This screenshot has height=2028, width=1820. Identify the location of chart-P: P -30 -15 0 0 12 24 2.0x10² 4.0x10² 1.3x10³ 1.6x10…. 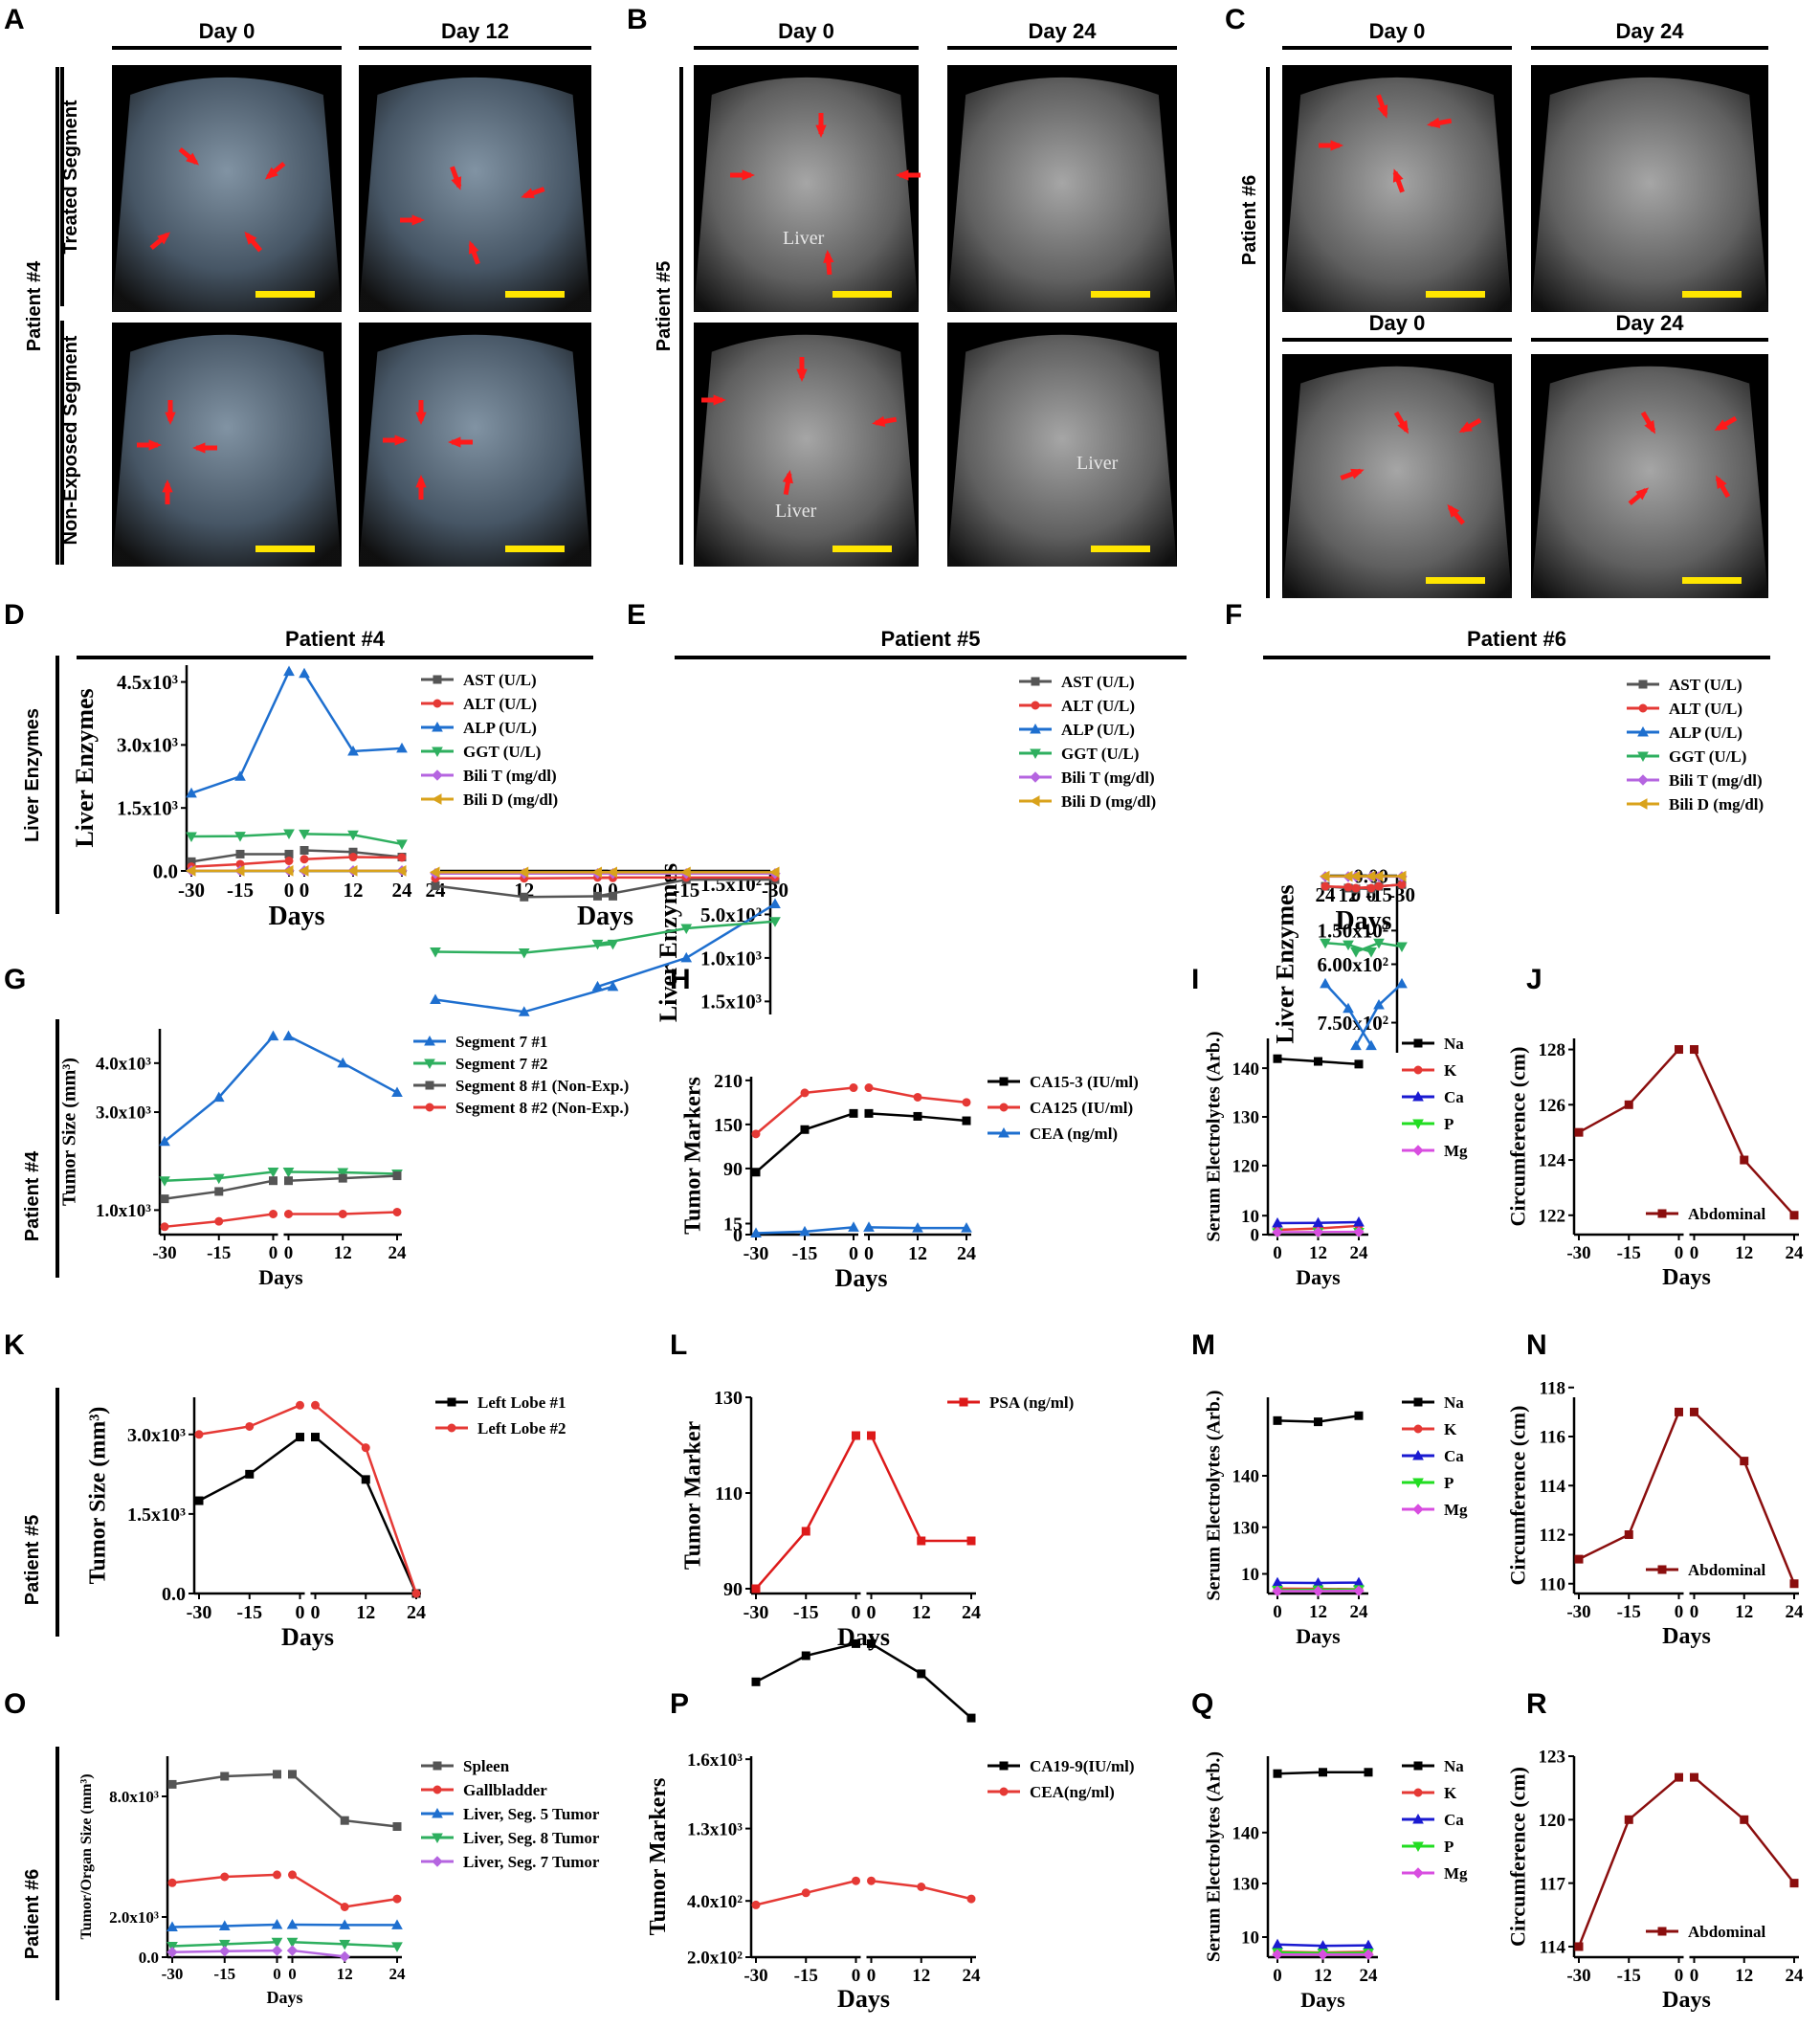
(891, 1826).